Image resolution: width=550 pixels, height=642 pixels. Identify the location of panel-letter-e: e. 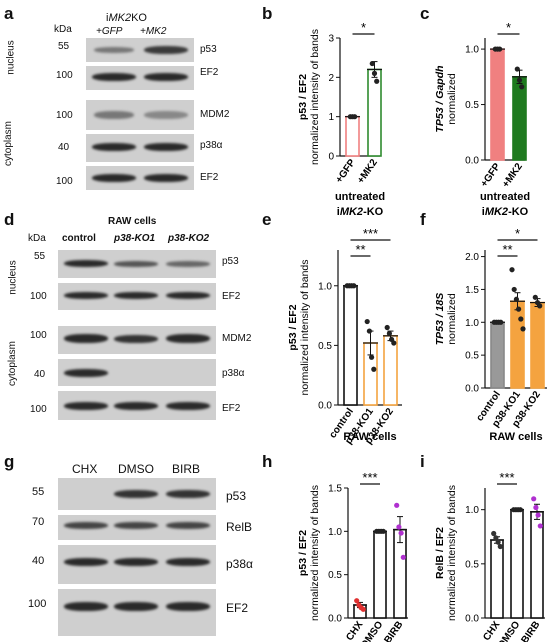
(267, 219).